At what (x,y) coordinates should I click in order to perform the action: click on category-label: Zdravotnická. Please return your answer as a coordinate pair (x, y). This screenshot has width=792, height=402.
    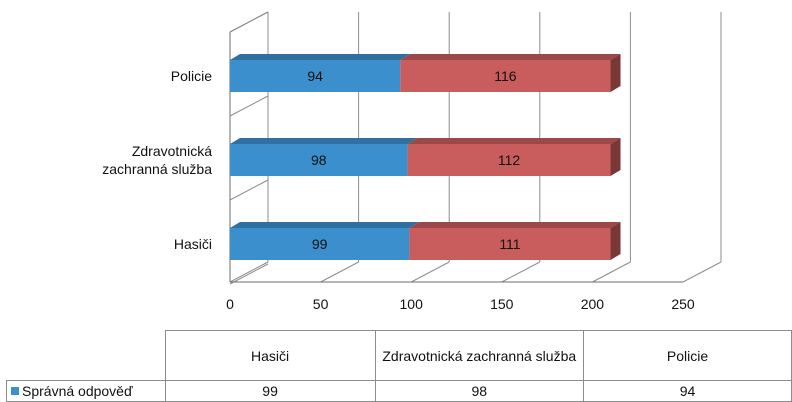
    Looking at the image, I should click on (172, 151).